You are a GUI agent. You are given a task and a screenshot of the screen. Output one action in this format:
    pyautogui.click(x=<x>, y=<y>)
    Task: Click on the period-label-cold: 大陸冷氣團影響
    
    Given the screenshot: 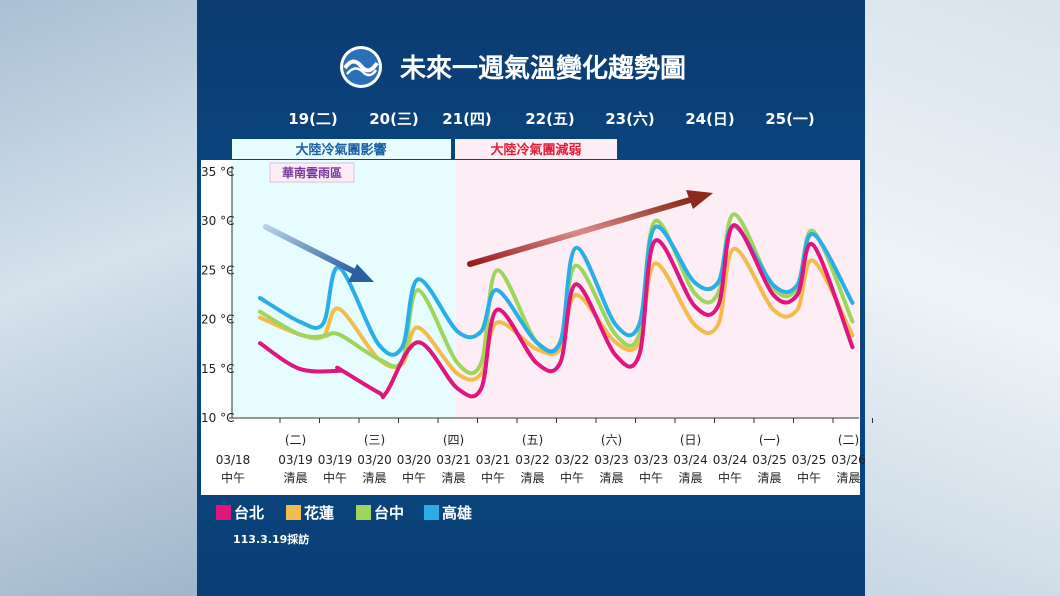 What is the action you would take?
    pyautogui.click(x=340, y=150)
    